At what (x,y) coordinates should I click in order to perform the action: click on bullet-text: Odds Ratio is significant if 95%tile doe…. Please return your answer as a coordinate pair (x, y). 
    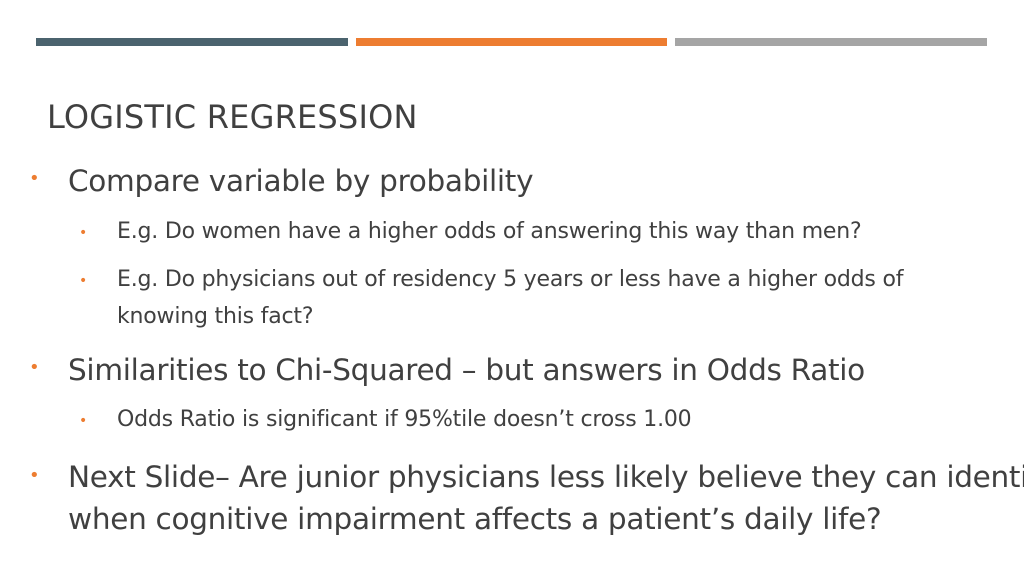
    Looking at the image, I should click on (404, 419).